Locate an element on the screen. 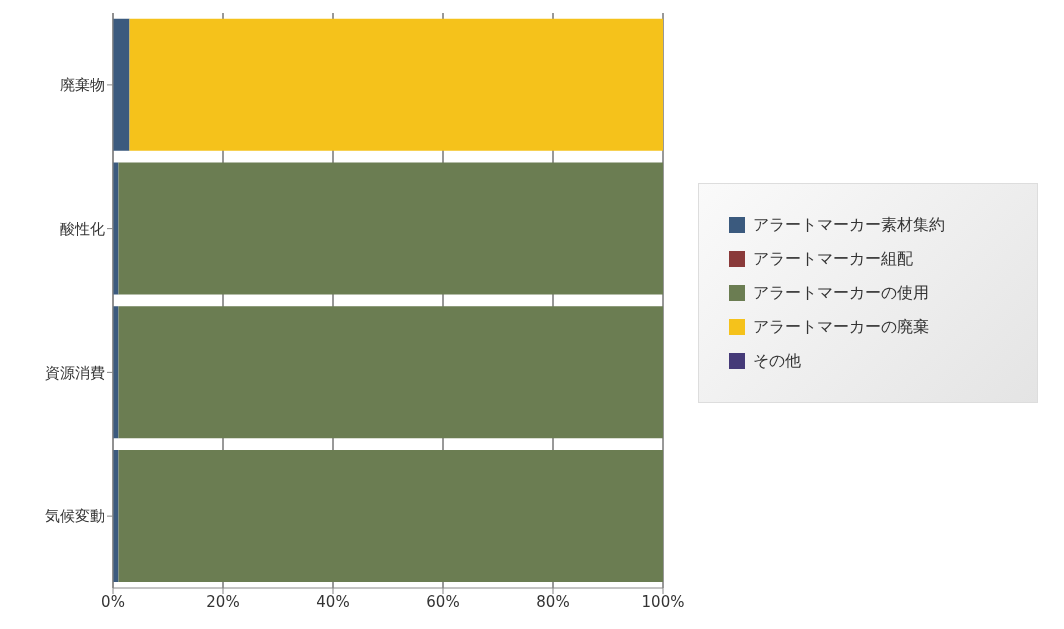 The width and height of the screenshot is (1064, 629). y-tick-label: 資源消費 is located at coordinates (75, 372).